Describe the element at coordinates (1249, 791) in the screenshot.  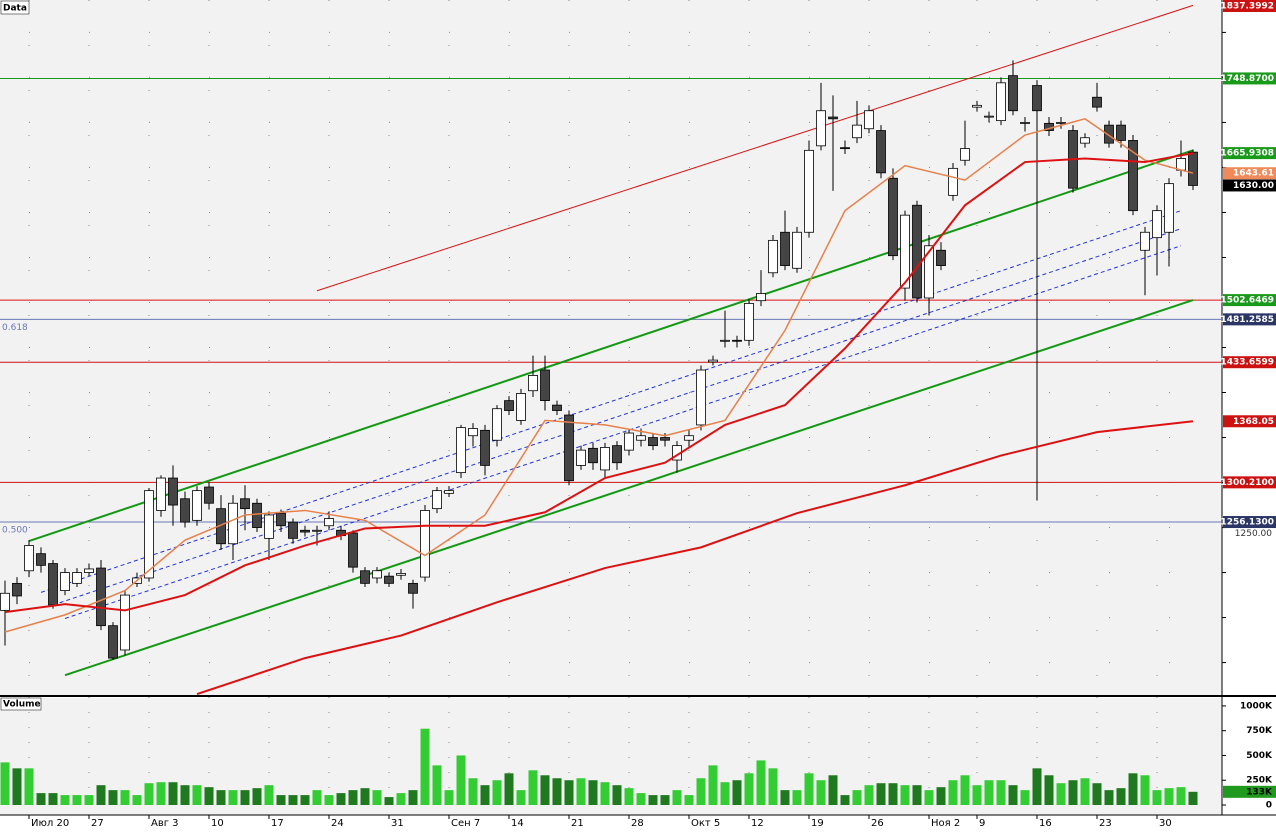
I see `volume-marker` at that location.